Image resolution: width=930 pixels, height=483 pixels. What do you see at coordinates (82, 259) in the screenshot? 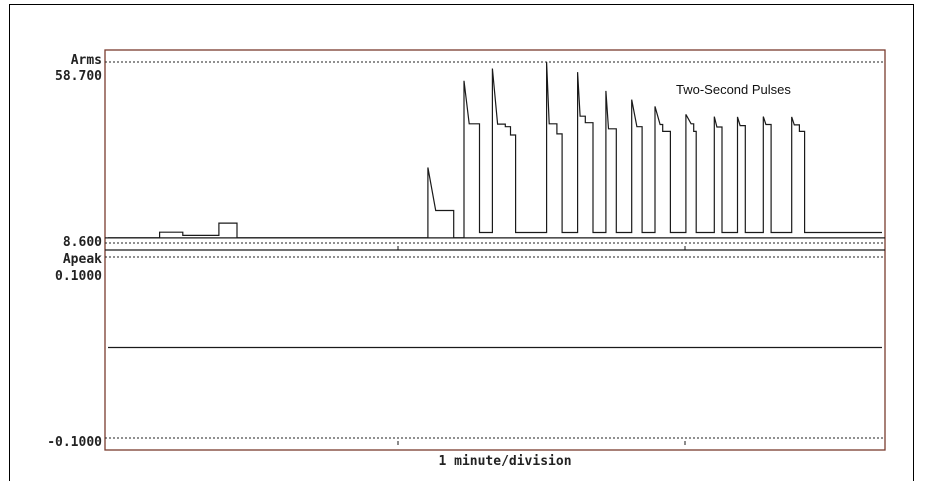
I see `bottom-ylabel: Apeak` at bounding box center [82, 259].